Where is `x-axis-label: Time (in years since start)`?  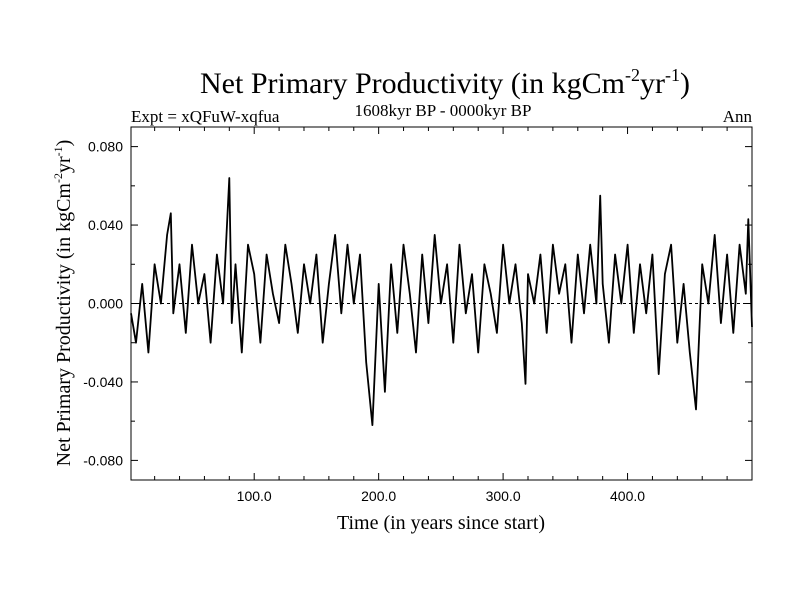 x-axis-label: Time (in years since start) is located at coordinates (441, 523).